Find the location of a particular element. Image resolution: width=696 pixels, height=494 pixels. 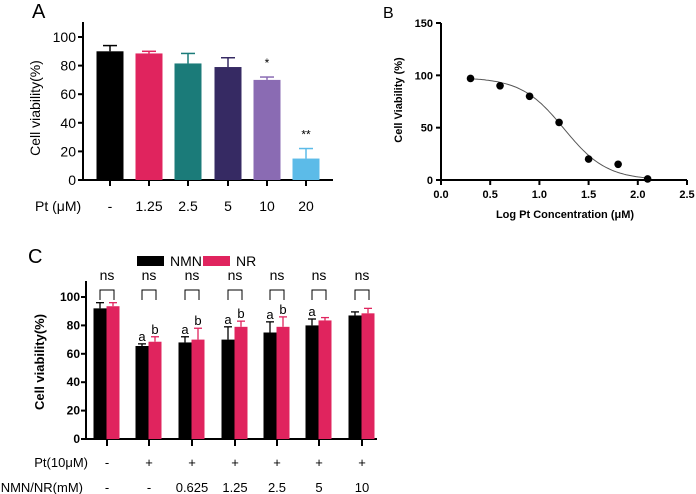

significance-marker: * is located at coordinates (267, 63).